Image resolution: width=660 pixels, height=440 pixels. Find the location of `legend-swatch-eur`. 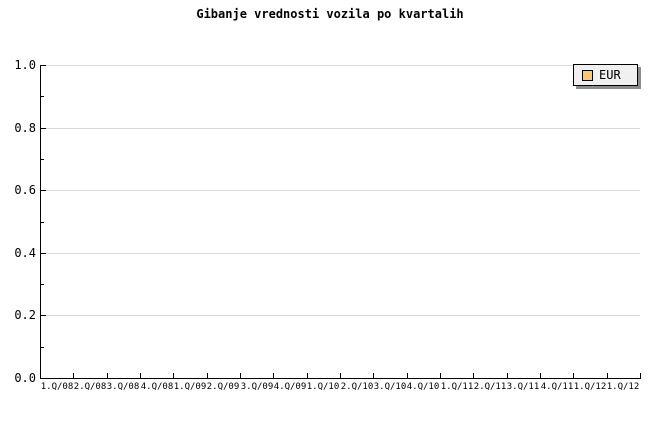

legend-swatch-eur is located at coordinates (587, 75).